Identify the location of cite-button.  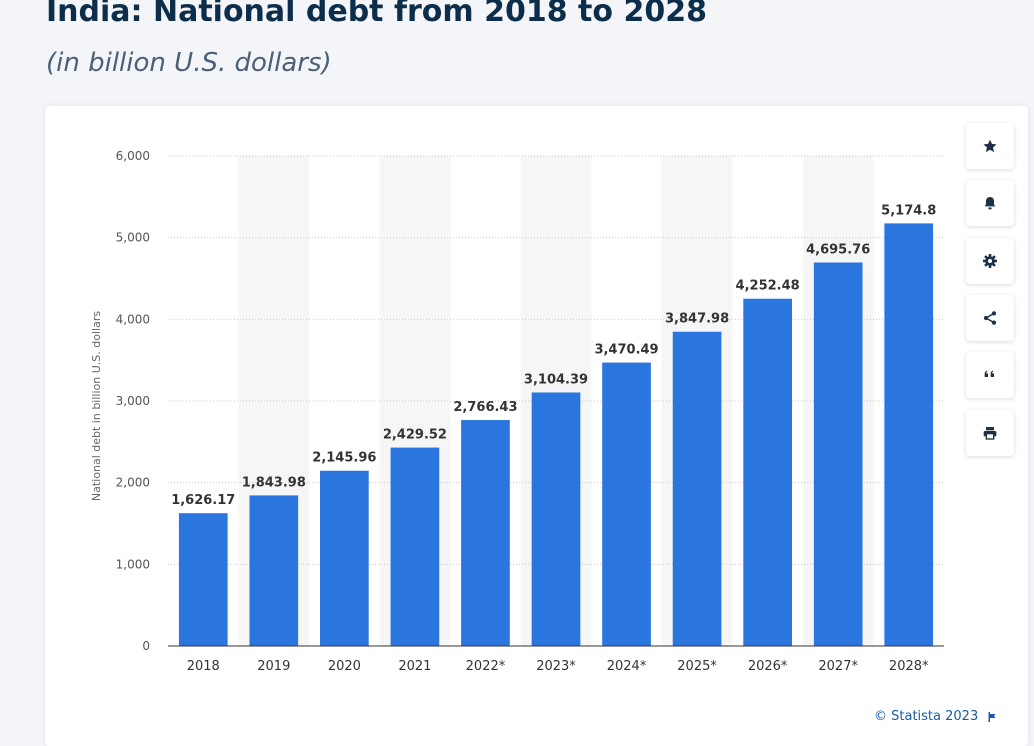
(990, 375).